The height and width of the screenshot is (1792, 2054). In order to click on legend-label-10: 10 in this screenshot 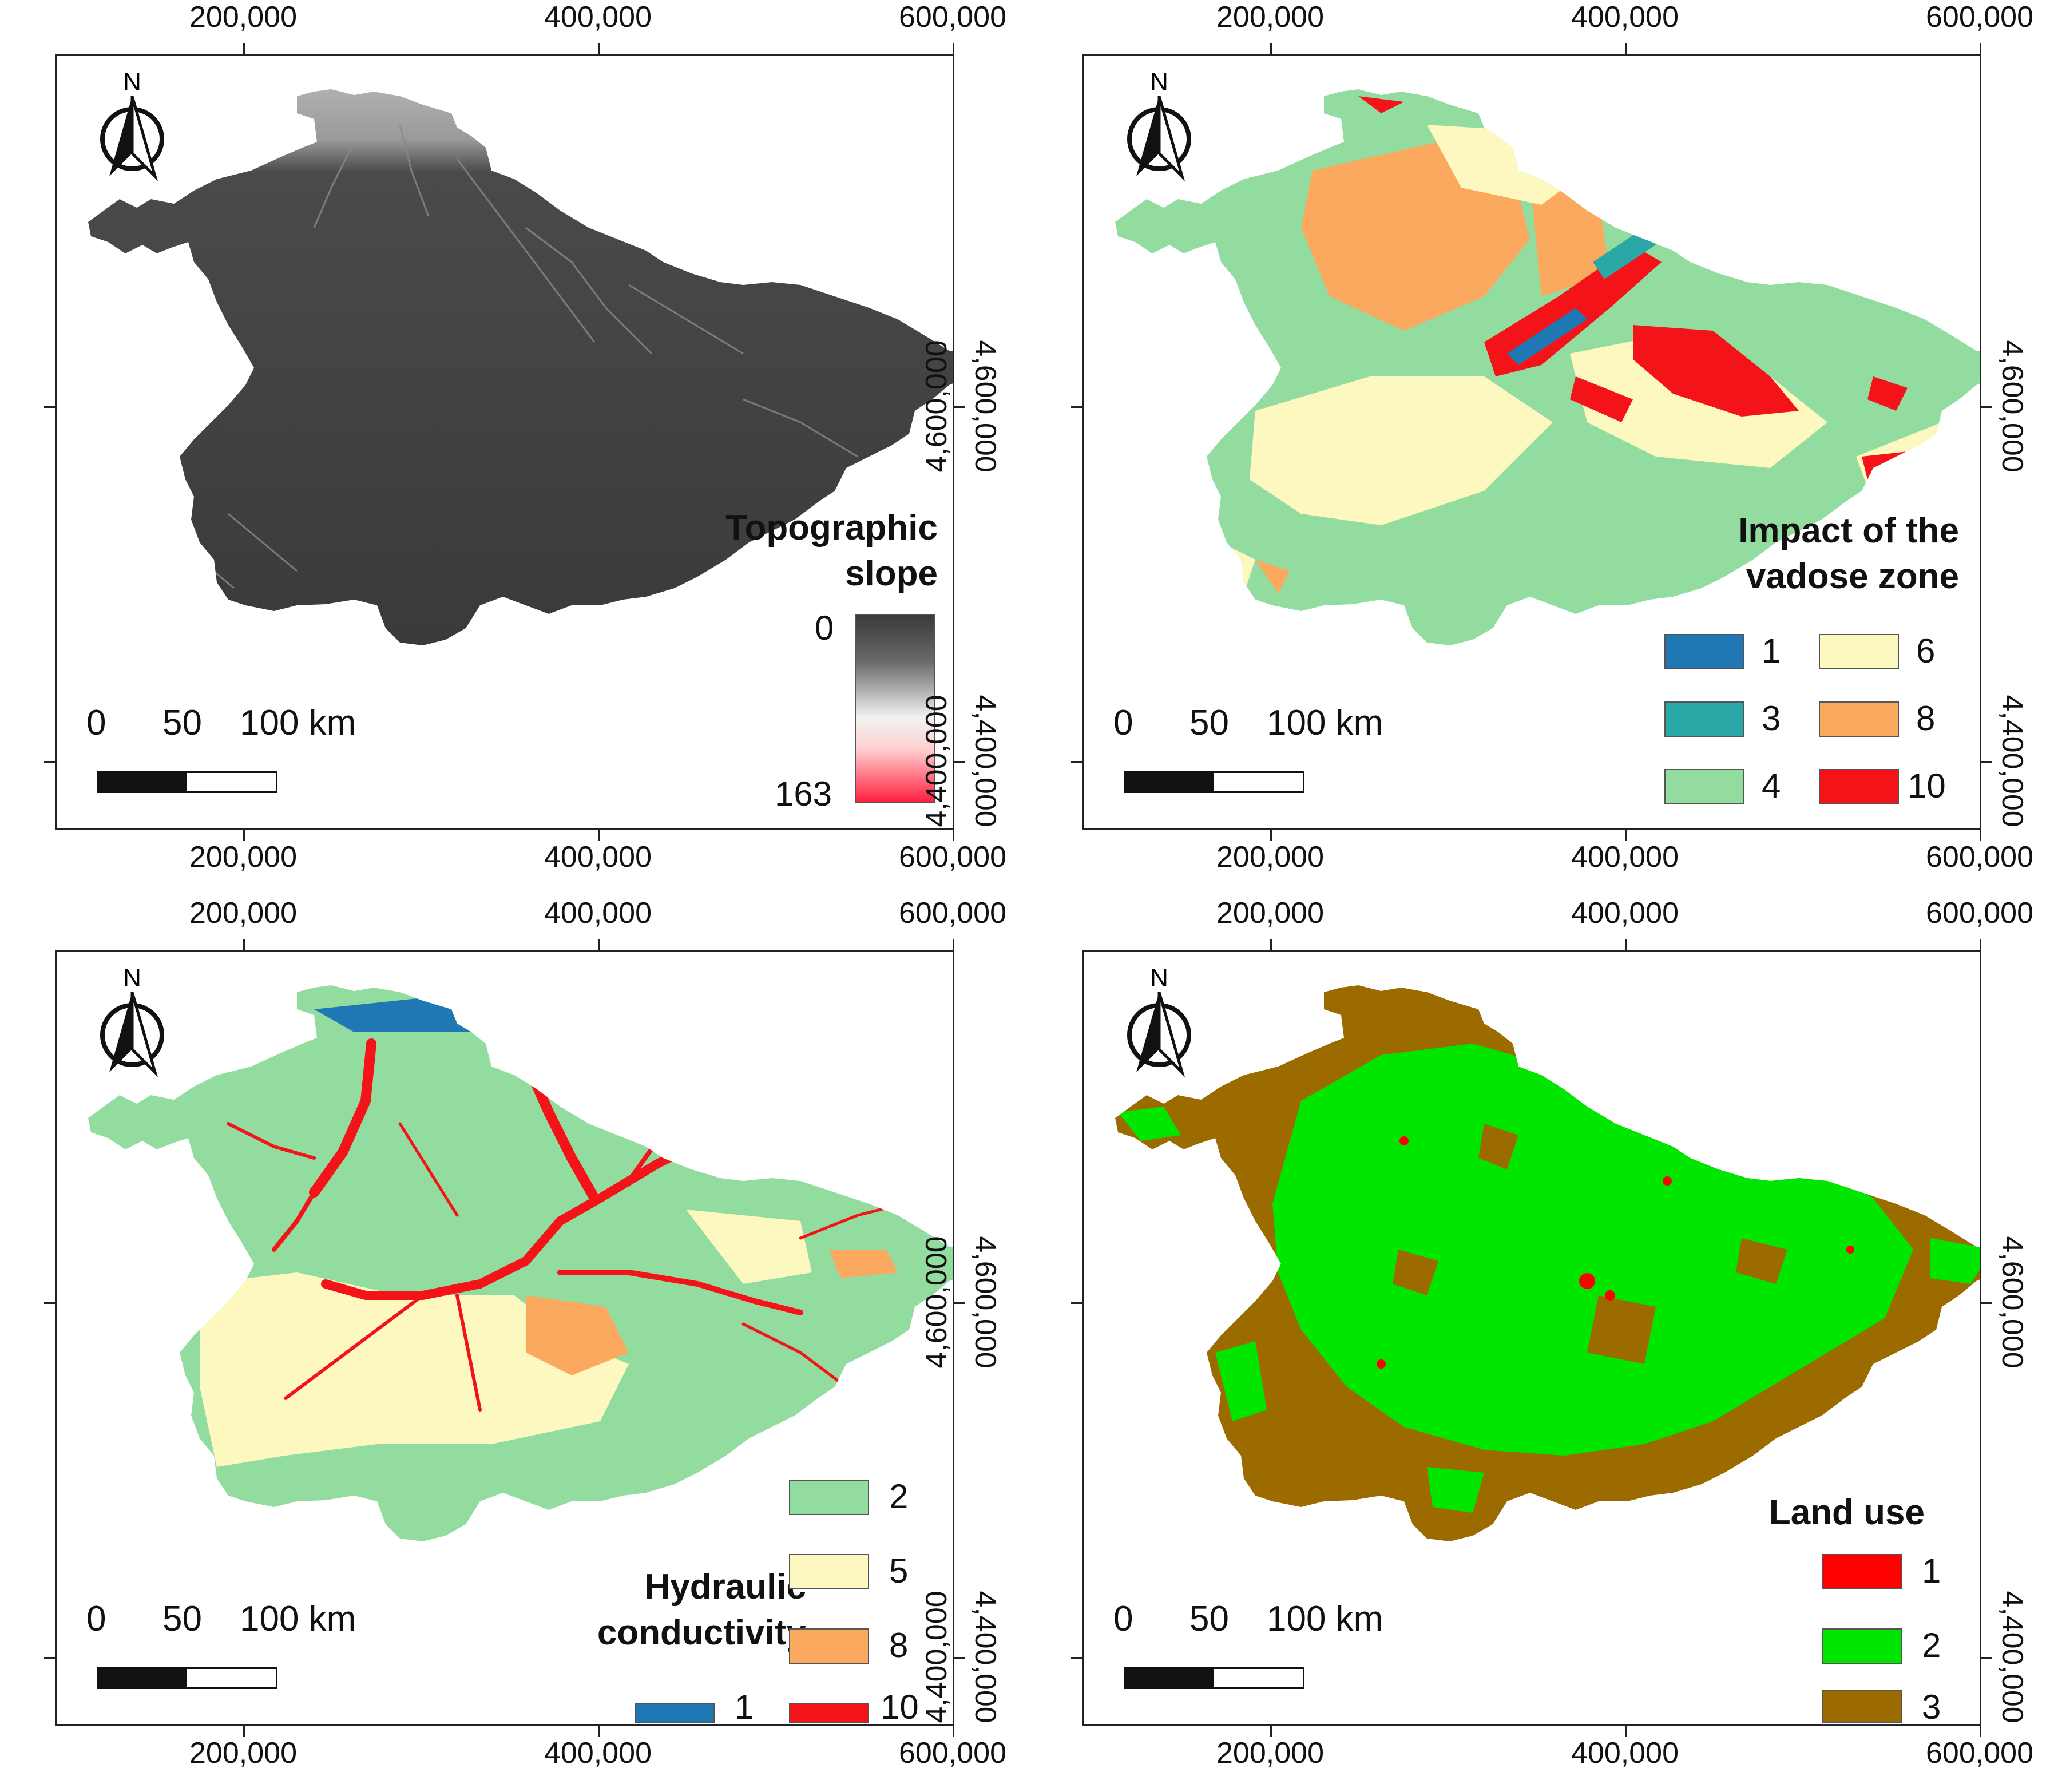, I will do `click(900, 1707)`.